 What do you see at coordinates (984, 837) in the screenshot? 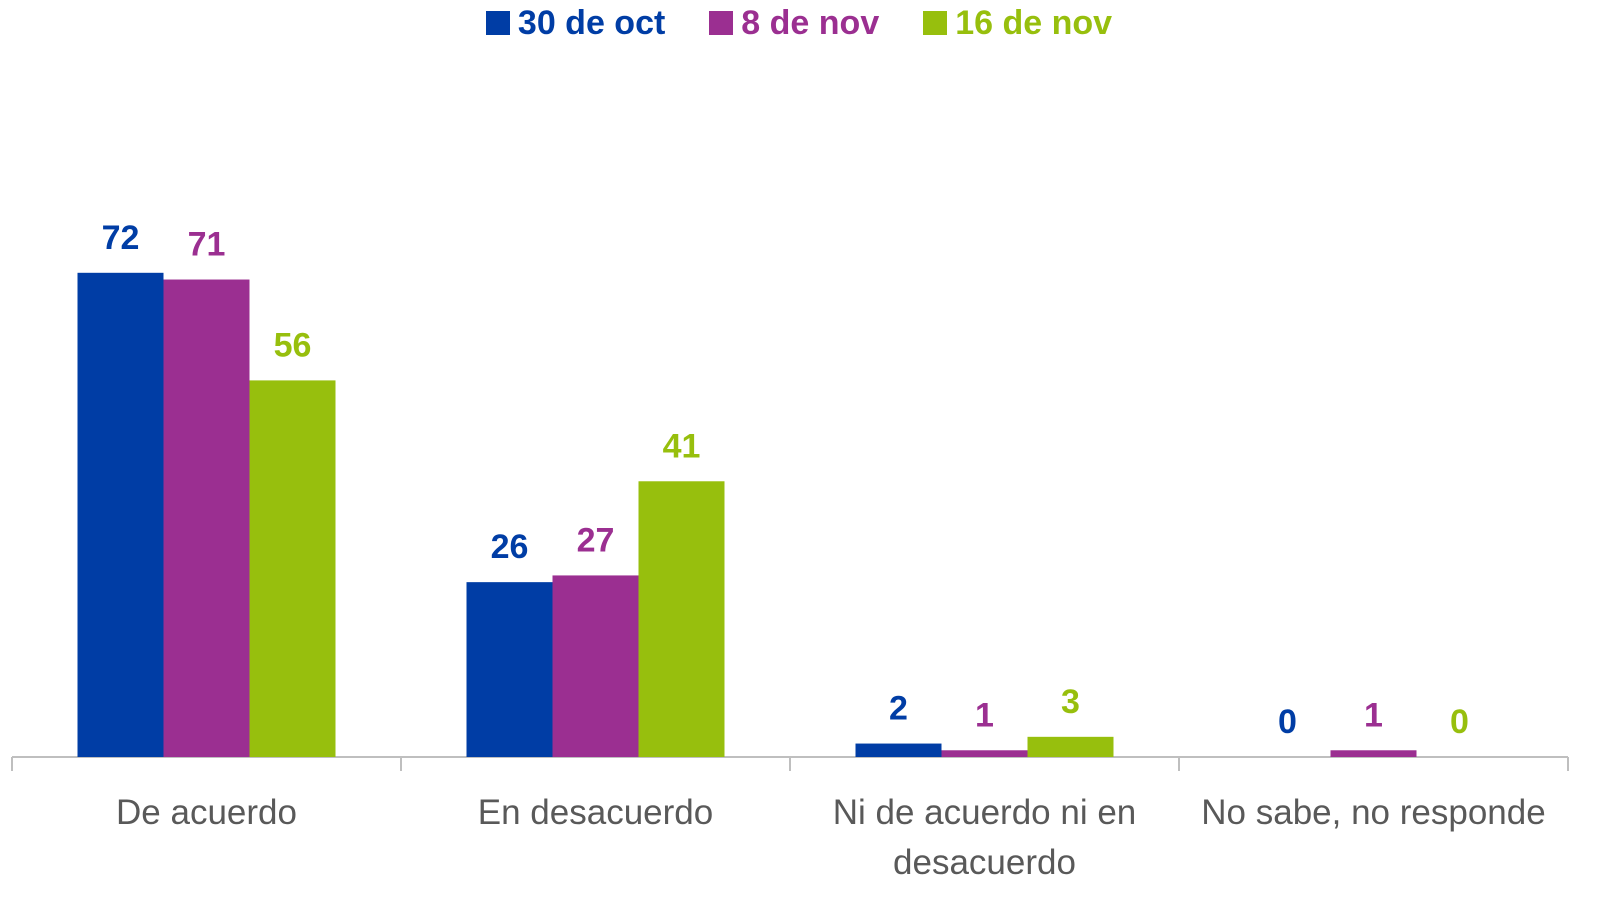
I see `x-tick-label: Ni de acuerdo ni en desacuerdo` at bounding box center [984, 837].